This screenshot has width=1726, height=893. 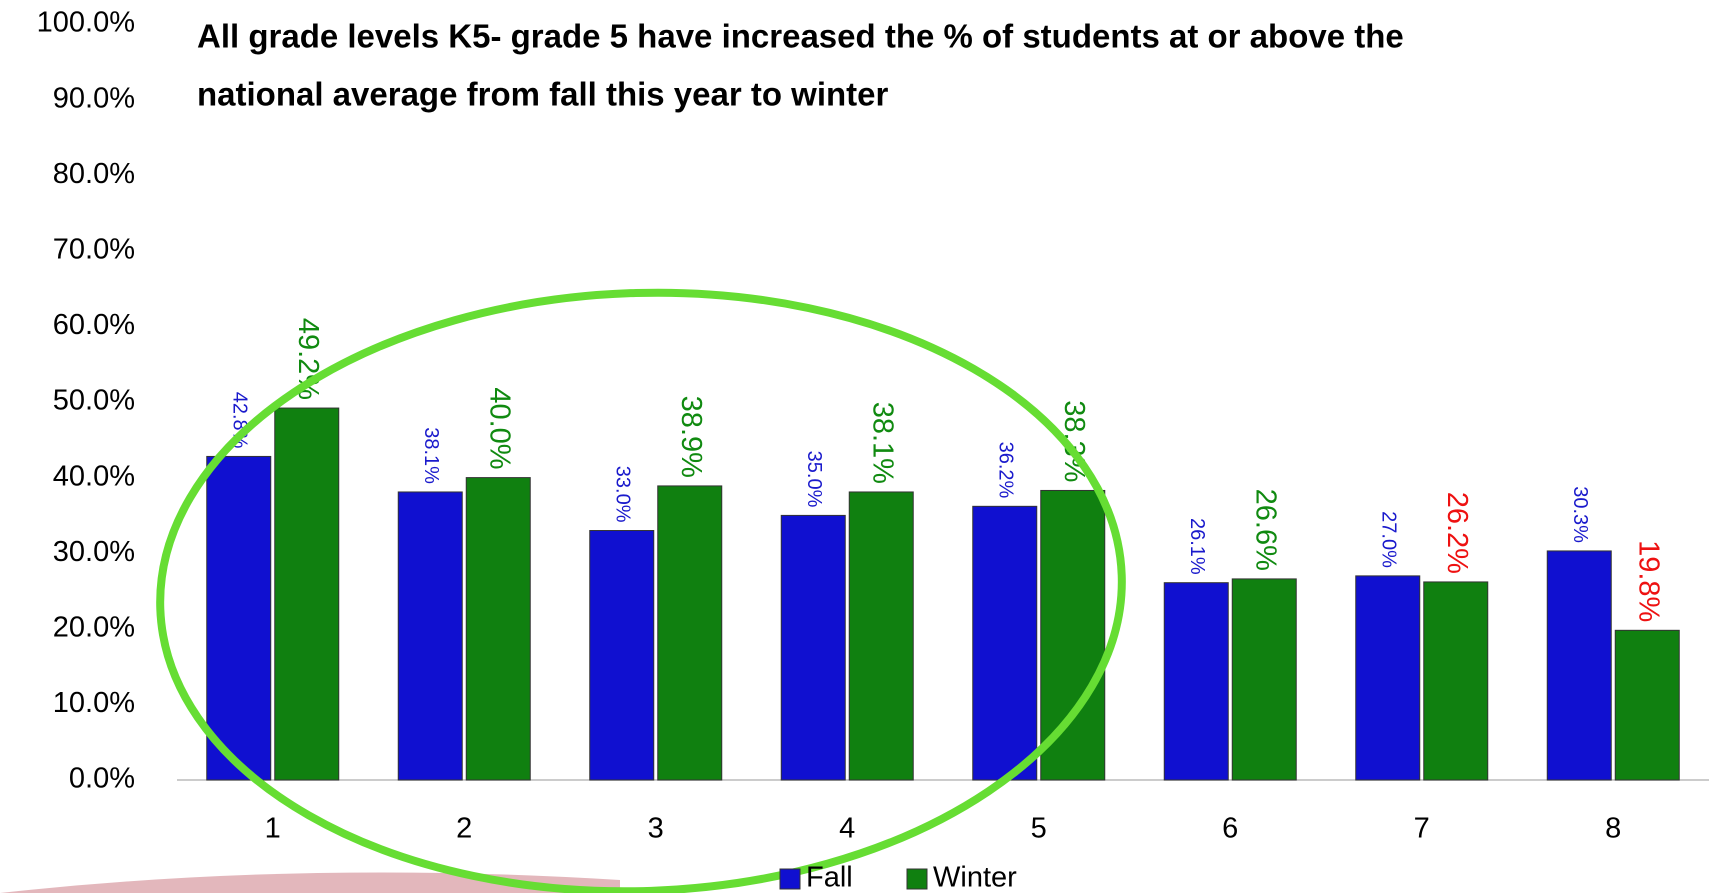 I want to click on data-label: 40.0%, so click(x=500, y=428).